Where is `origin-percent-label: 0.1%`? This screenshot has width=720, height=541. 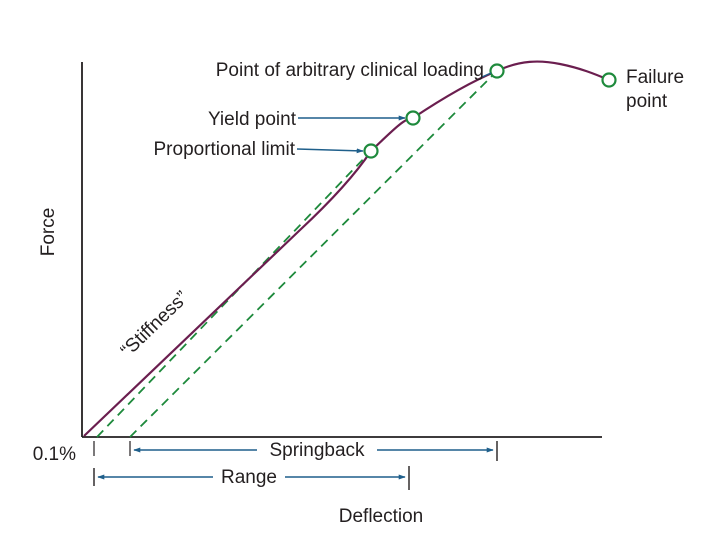
origin-percent-label: 0.1% is located at coordinates (54, 454).